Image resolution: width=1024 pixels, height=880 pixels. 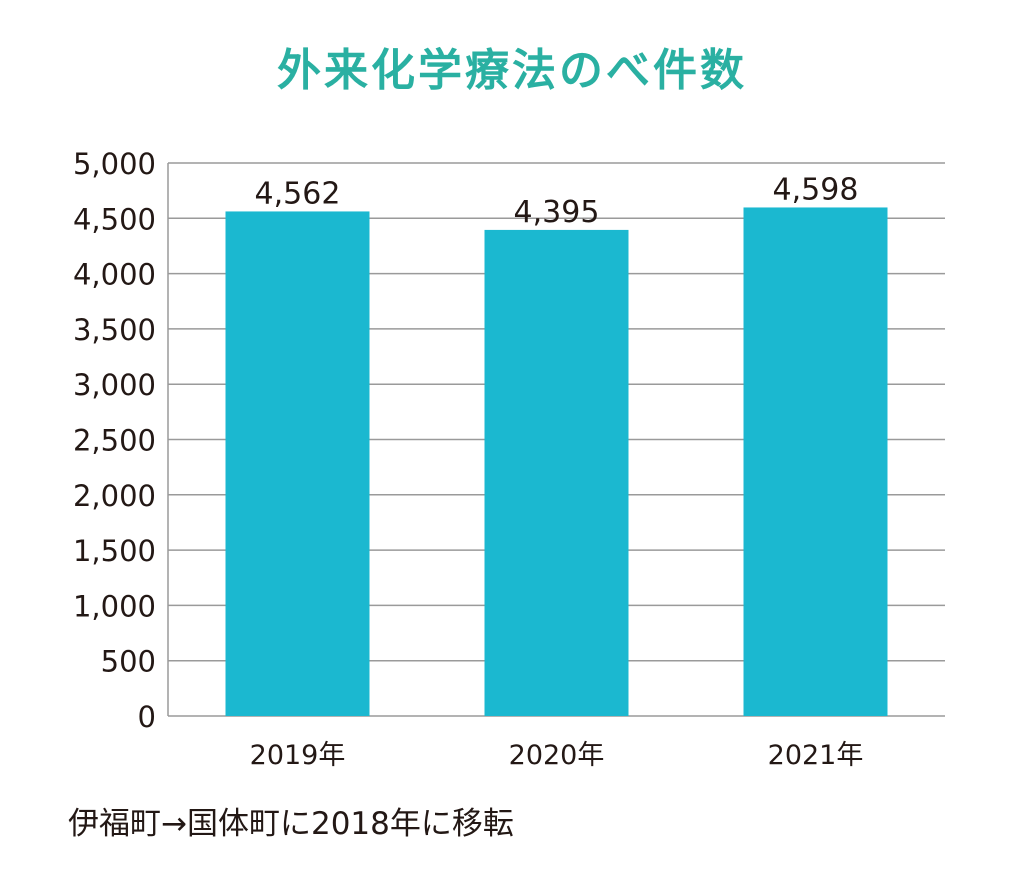 I want to click on chart-title: 外来化学療法のべ件数, so click(x=512, y=70).